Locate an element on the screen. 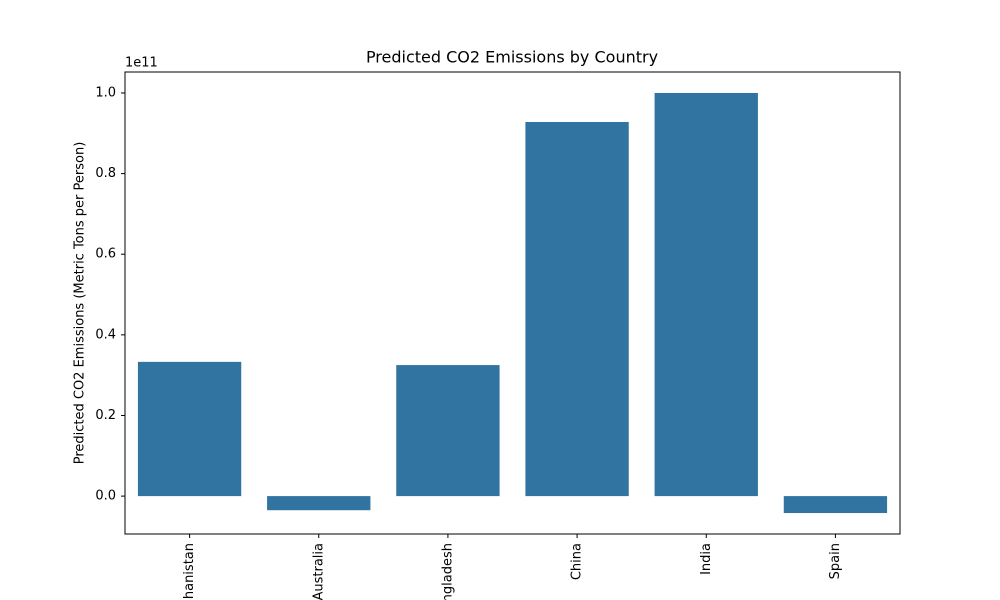  y-tick-label: 0.0 is located at coordinates (105, 496).